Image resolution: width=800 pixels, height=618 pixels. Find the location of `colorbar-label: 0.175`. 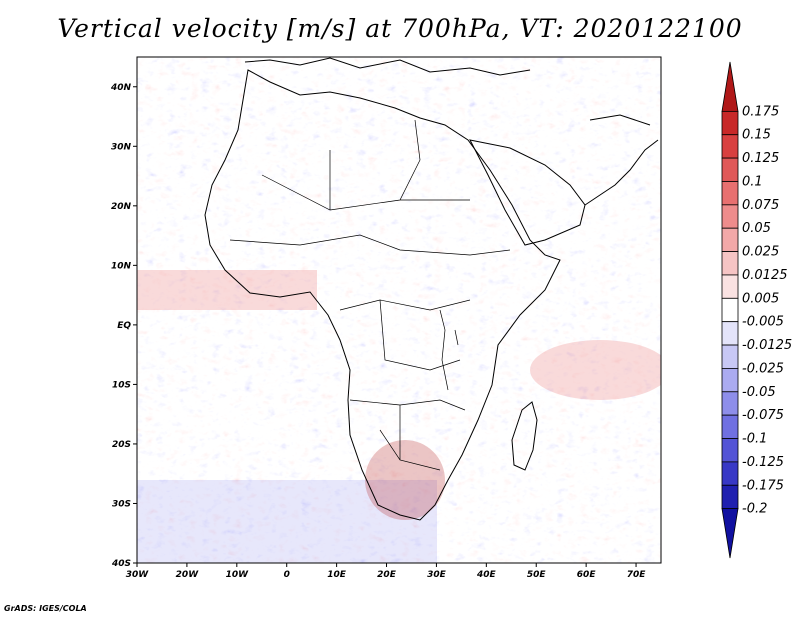

colorbar-label: 0.175 is located at coordinates (760, 111).